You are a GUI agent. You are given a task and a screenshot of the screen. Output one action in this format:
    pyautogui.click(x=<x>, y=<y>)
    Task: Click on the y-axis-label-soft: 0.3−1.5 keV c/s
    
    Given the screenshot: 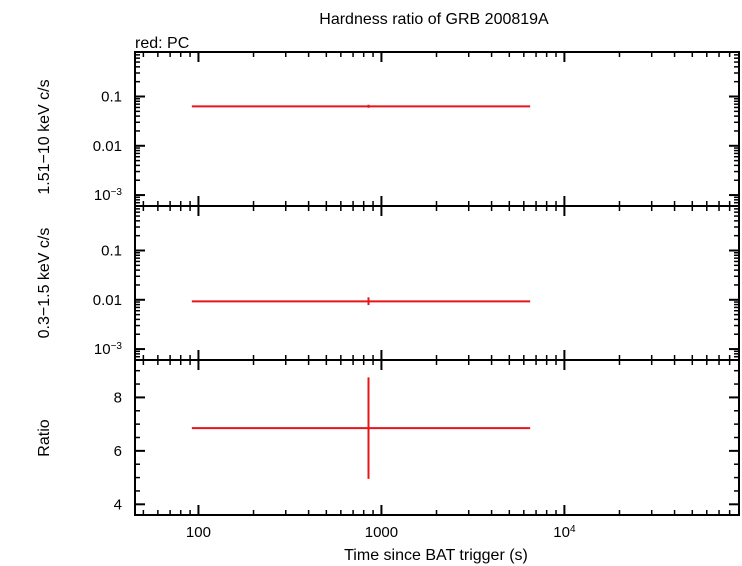 What is the action you would take?
    pyautogui.click(x=44, y=283)
    